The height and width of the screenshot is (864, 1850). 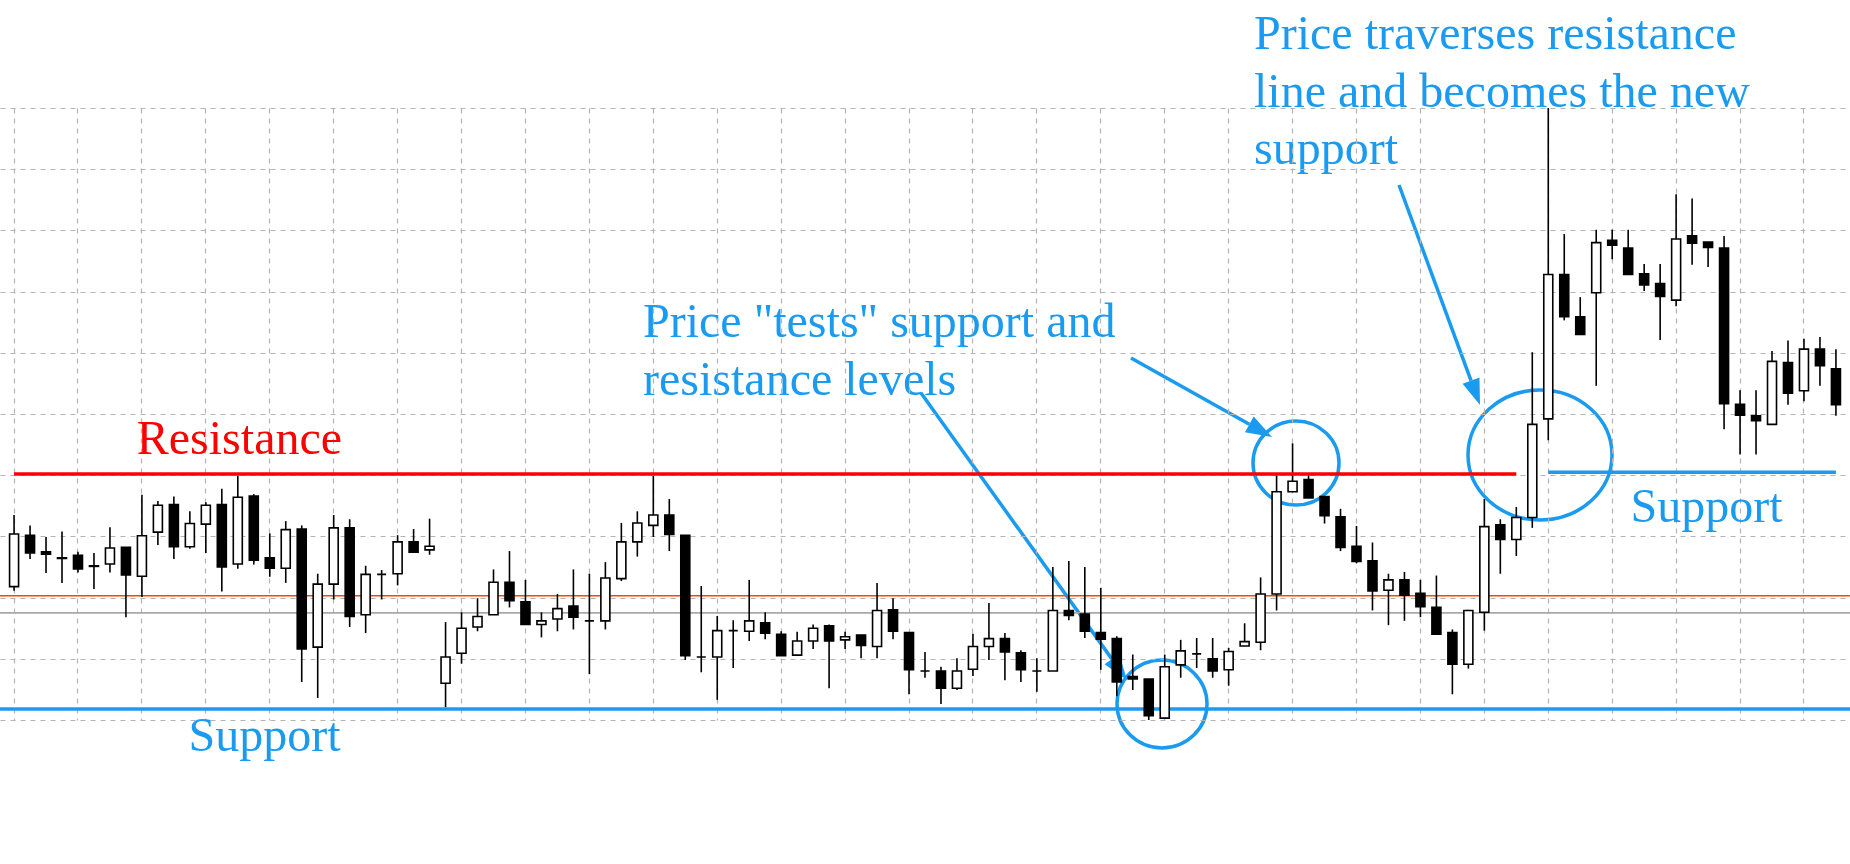 What do you see at coordinates (239, 437) in the screenshot?
I see `series-label: Resistance` at bounding box center [239, 437].